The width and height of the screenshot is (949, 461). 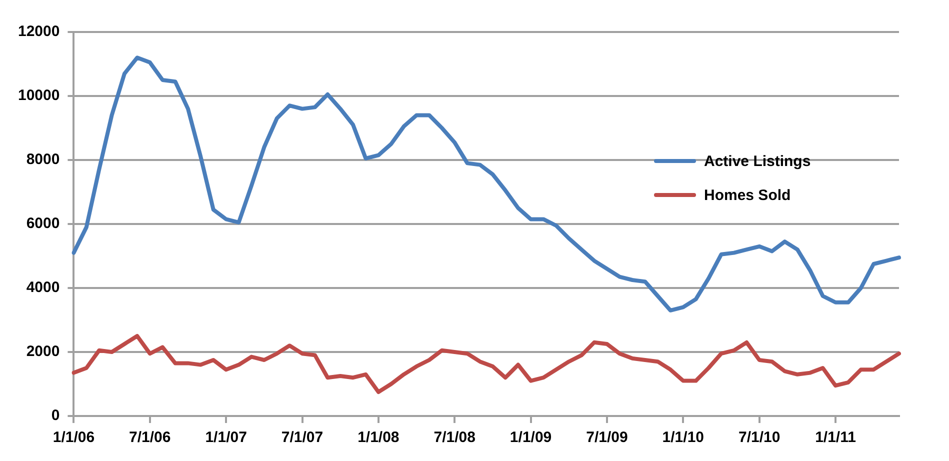 What do you see at coordinates (607, 437) in the screenshot?
I see `x-tick-label: 7/1/09` at bounding box center [607, 437].